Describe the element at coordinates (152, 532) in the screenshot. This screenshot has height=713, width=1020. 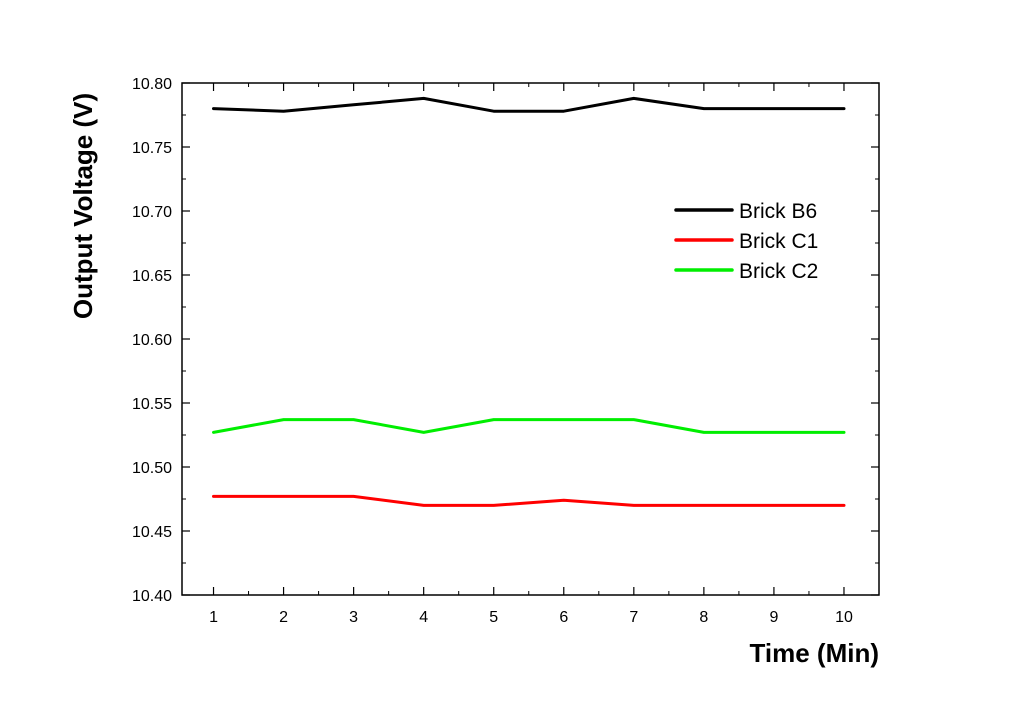
I see `y-tick-label: 10.45` at that location.